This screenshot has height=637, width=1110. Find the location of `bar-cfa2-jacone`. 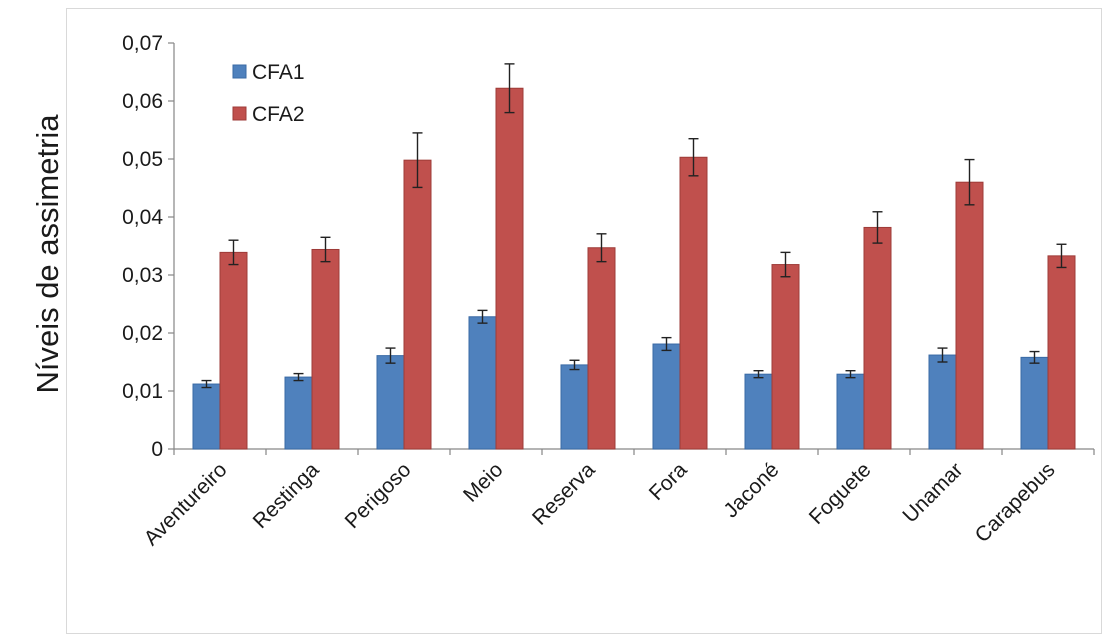

bar-cfa2-jacone is located at coordinates (785, 357).